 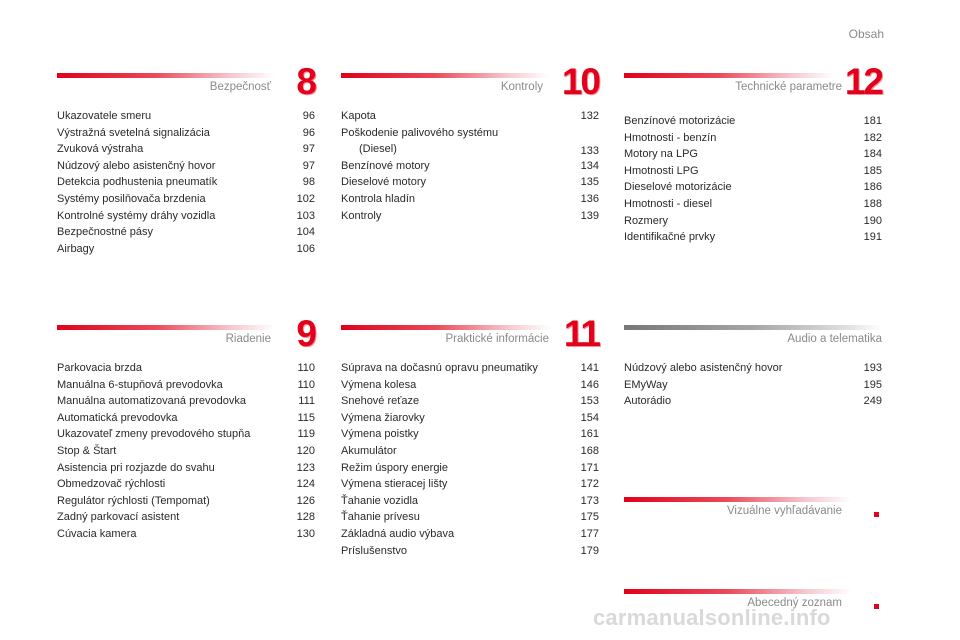 What do you see at coordinates (753, 121) in the screenshot?
I see `toc-item: Benzínové motorizácie 181` at bounding box center [753, 121].